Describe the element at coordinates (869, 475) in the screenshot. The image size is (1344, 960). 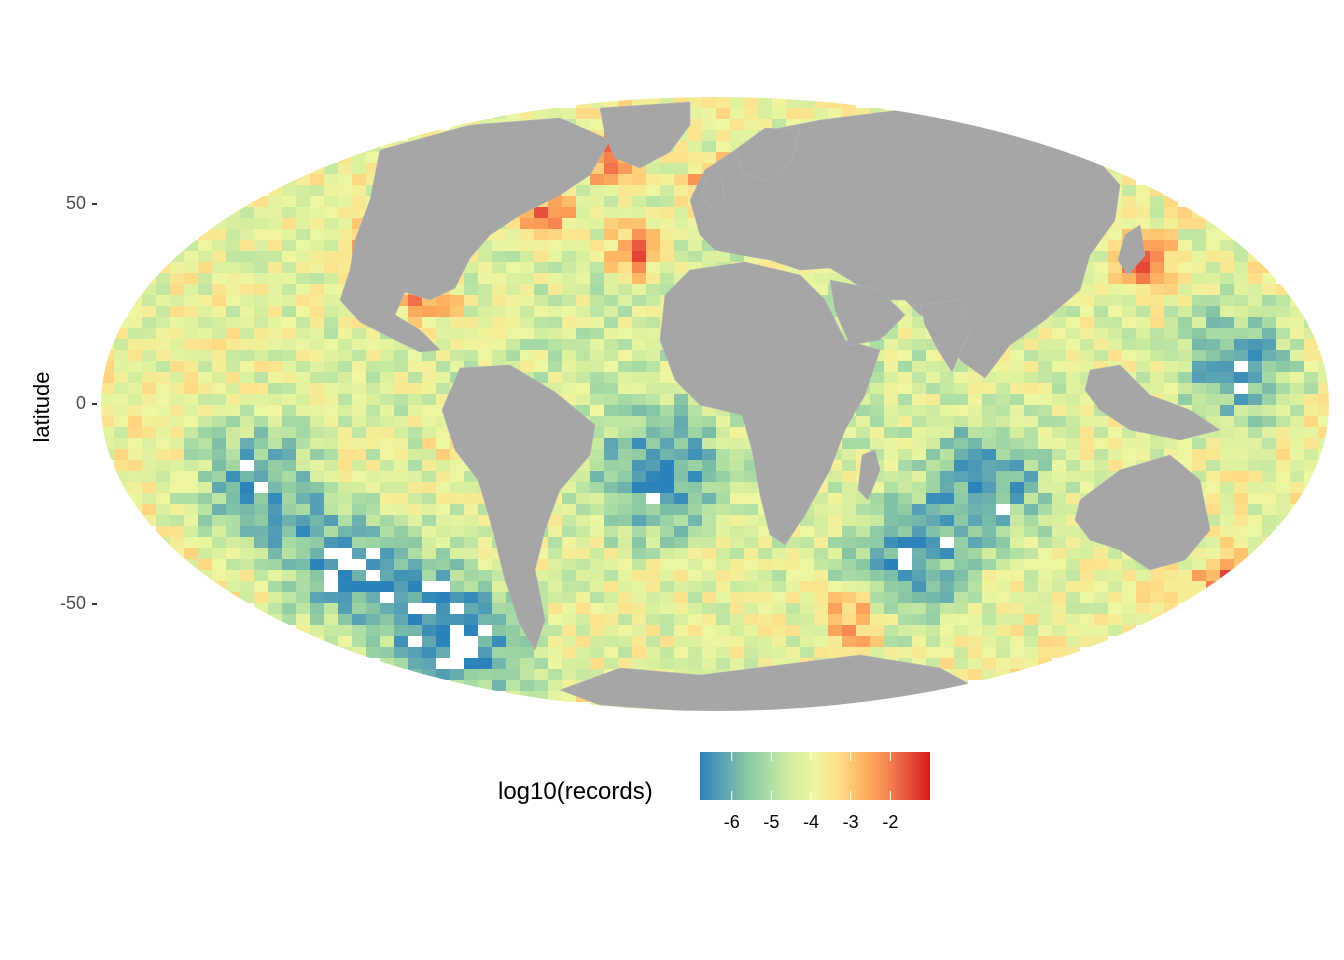
I see `landmass-madagascar` at that location.